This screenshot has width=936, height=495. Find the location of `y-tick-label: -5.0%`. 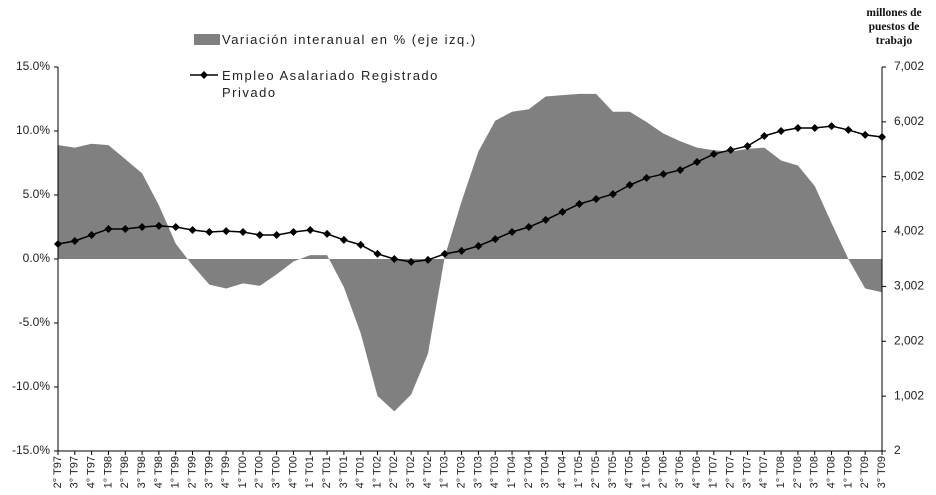

y-tick-label: -5.0% is located at coordinates (35, 322).